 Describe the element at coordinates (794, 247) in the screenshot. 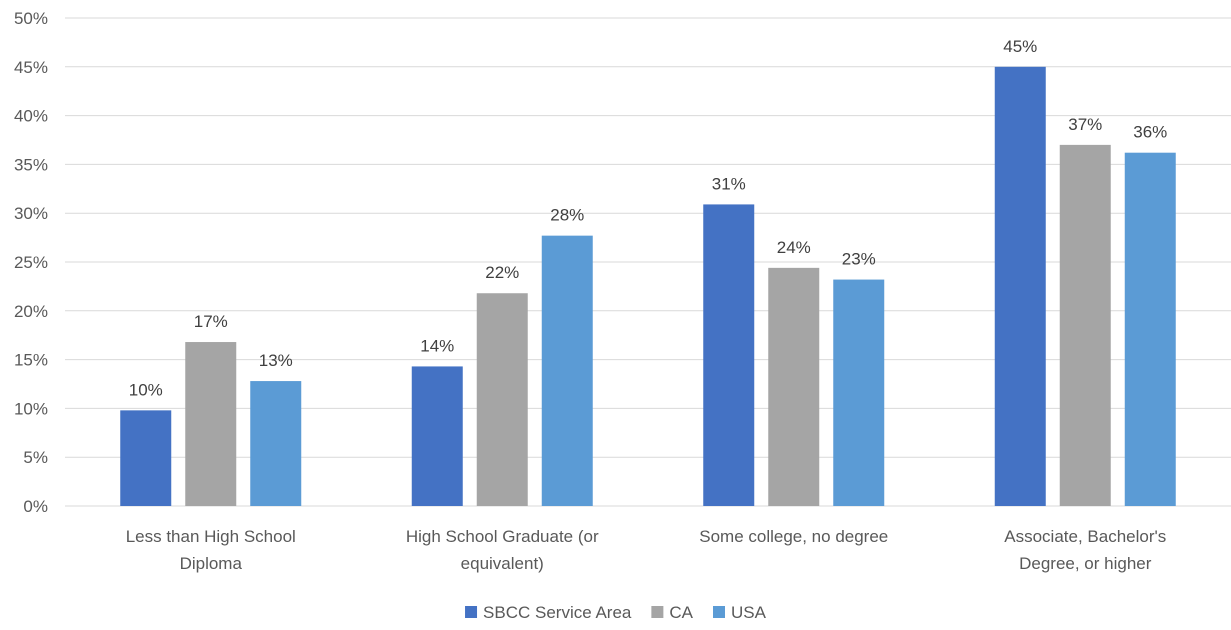

I see `data-label: 24%` at that location.